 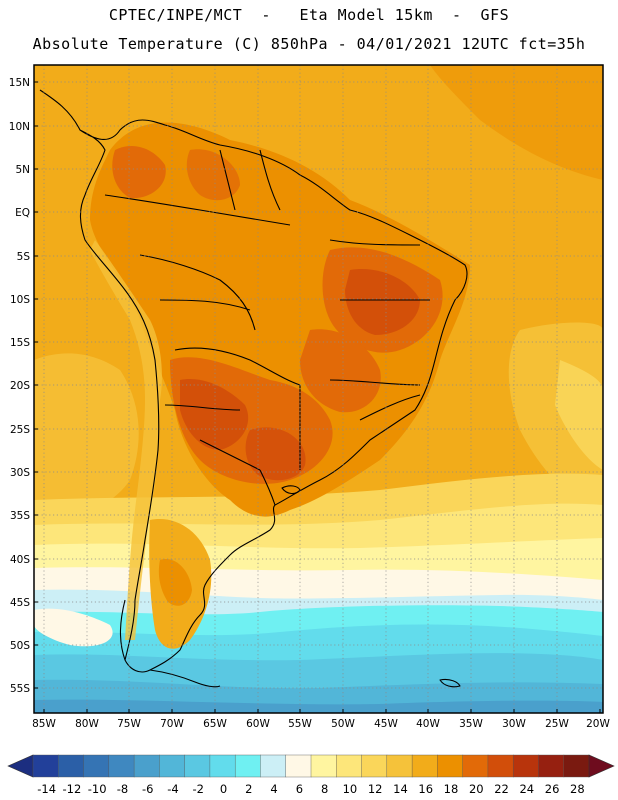 I want to click on colorbar-label: 22, so click(x=501, y=789).